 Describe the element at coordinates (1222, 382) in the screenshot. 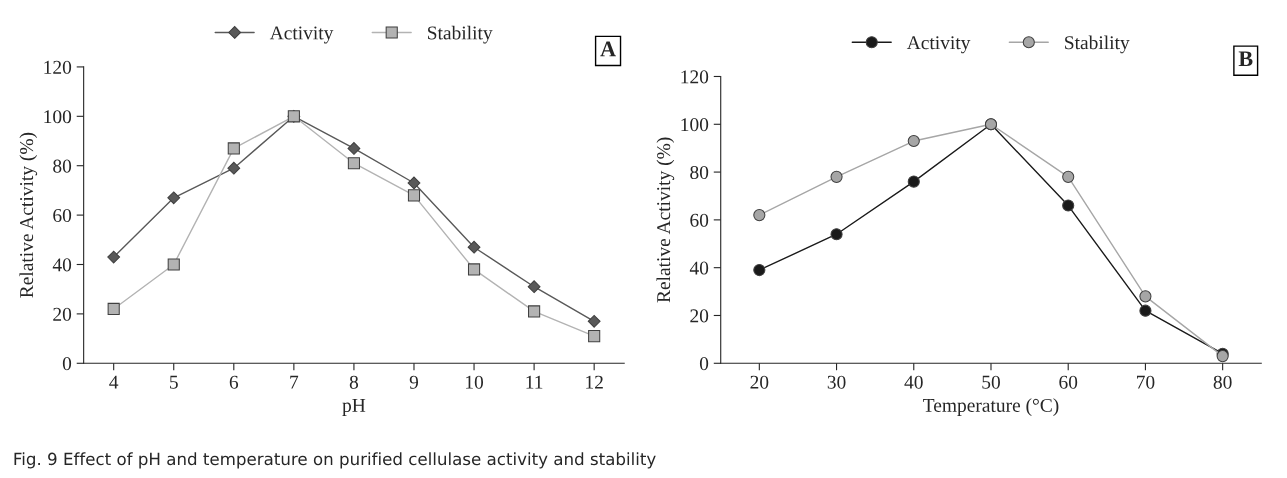

I see `x-tick-label: 80` at that location.